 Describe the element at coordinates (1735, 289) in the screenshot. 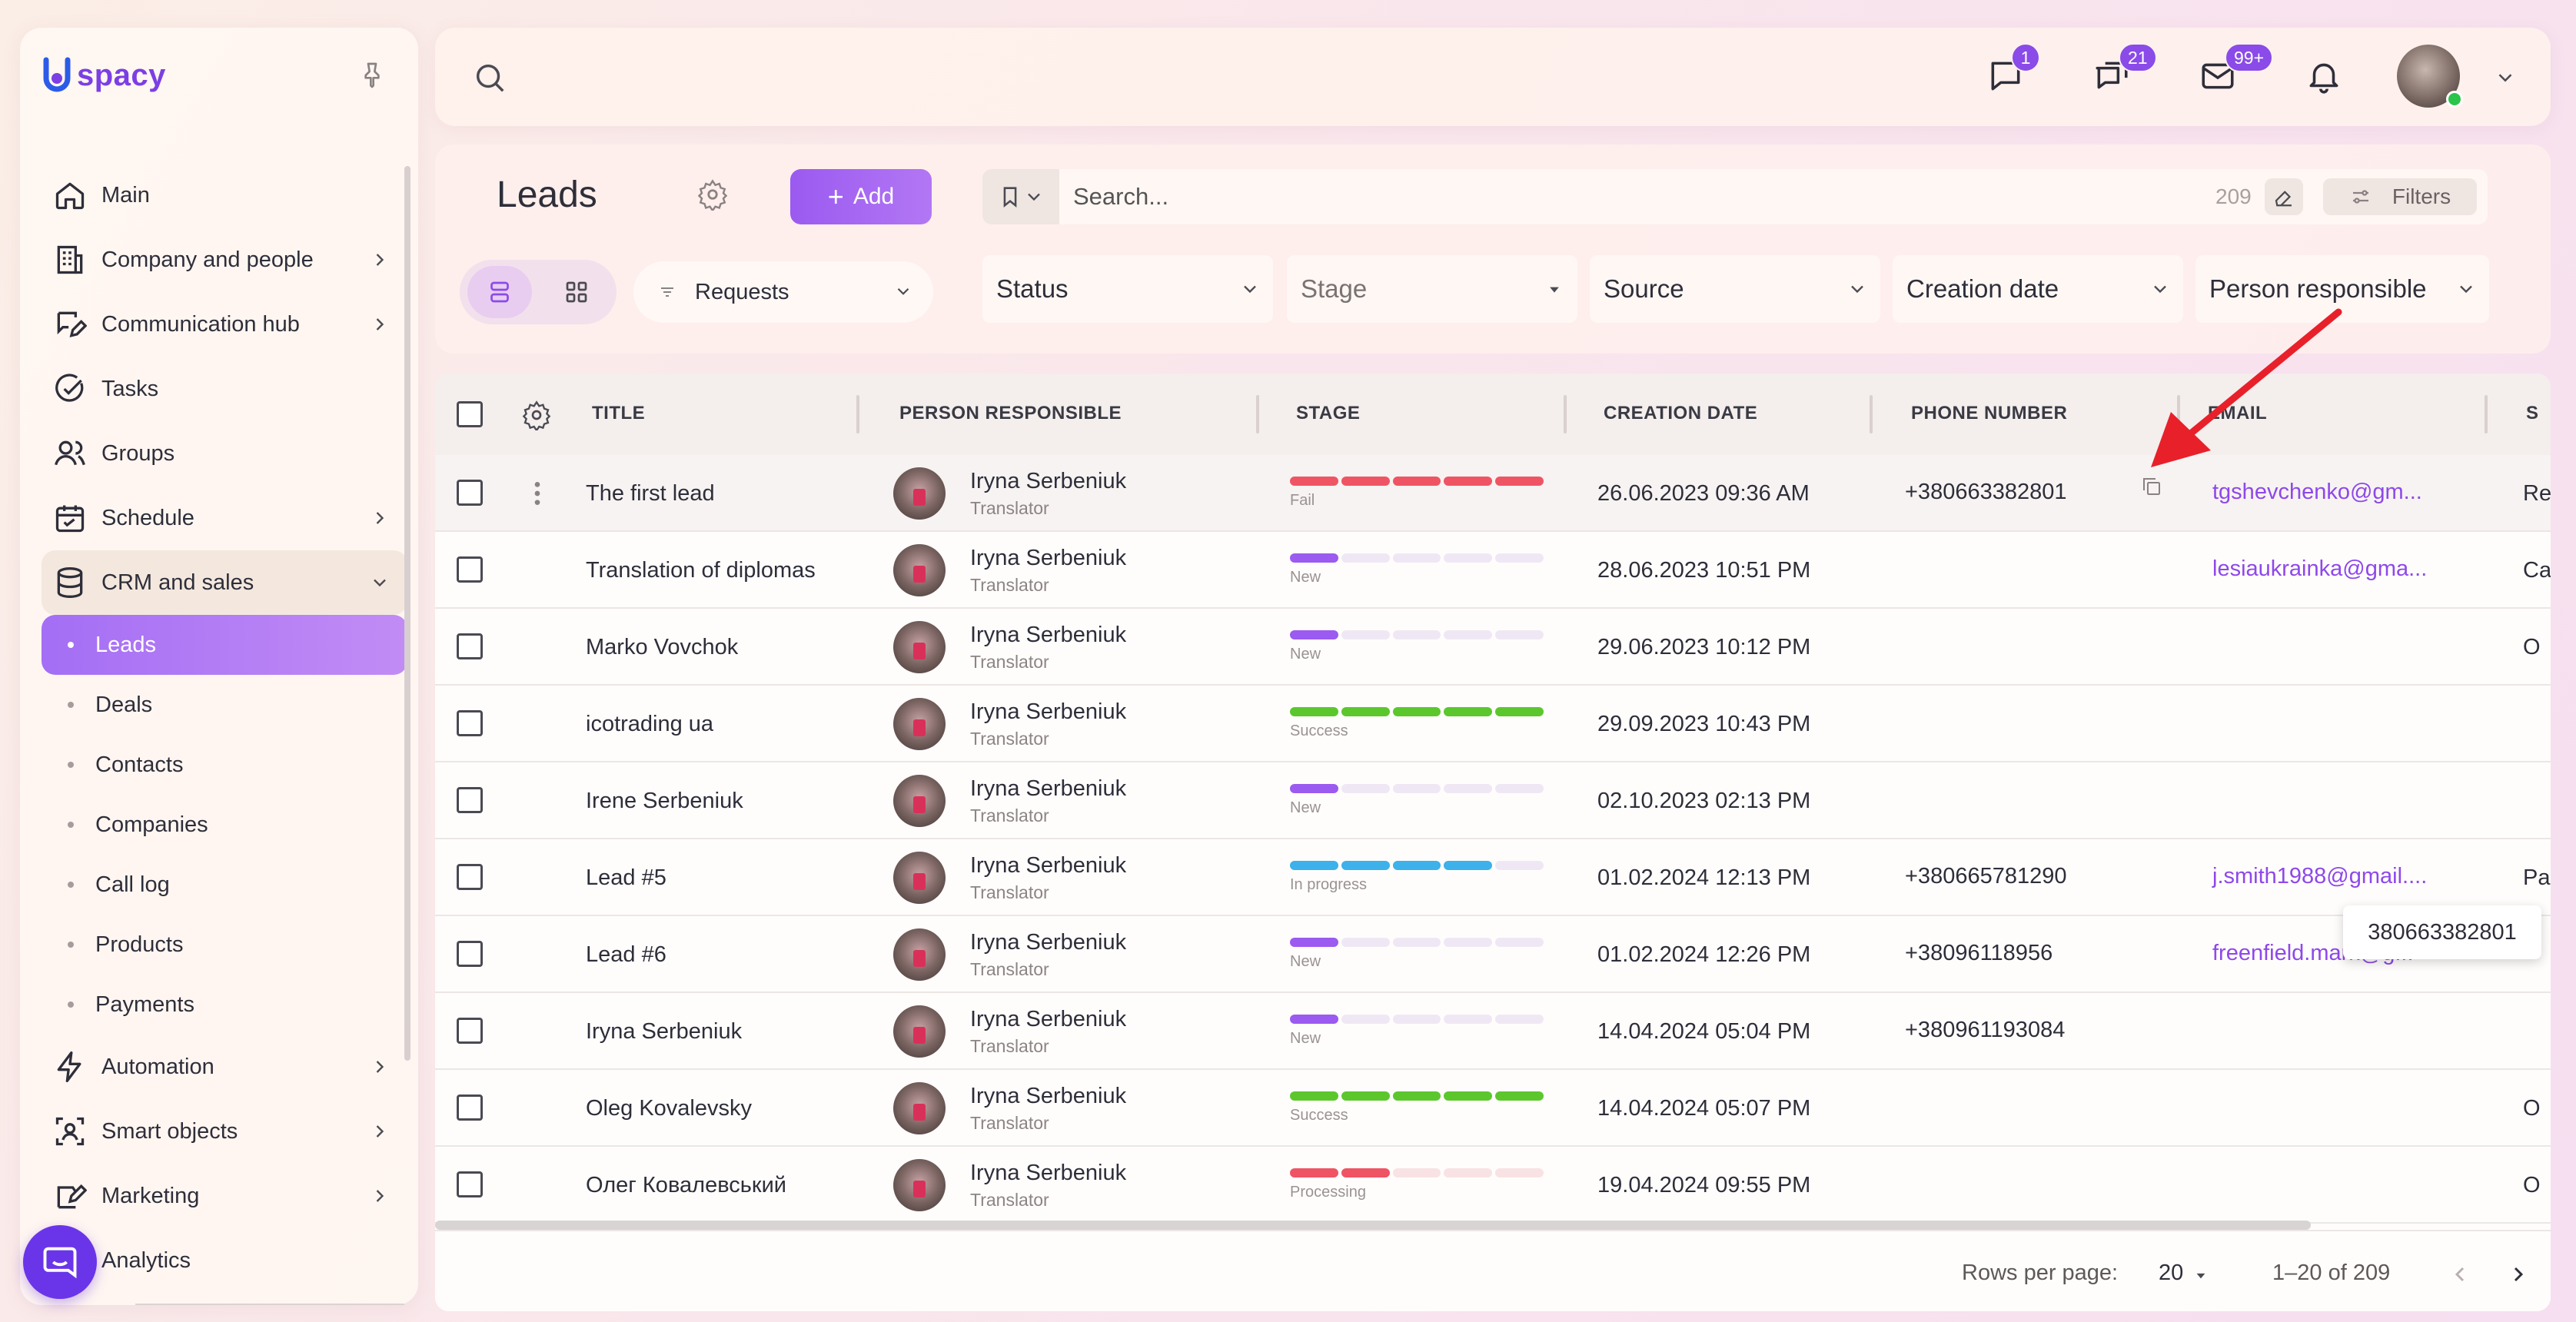

I see `source-filter-select: Source` at that location.